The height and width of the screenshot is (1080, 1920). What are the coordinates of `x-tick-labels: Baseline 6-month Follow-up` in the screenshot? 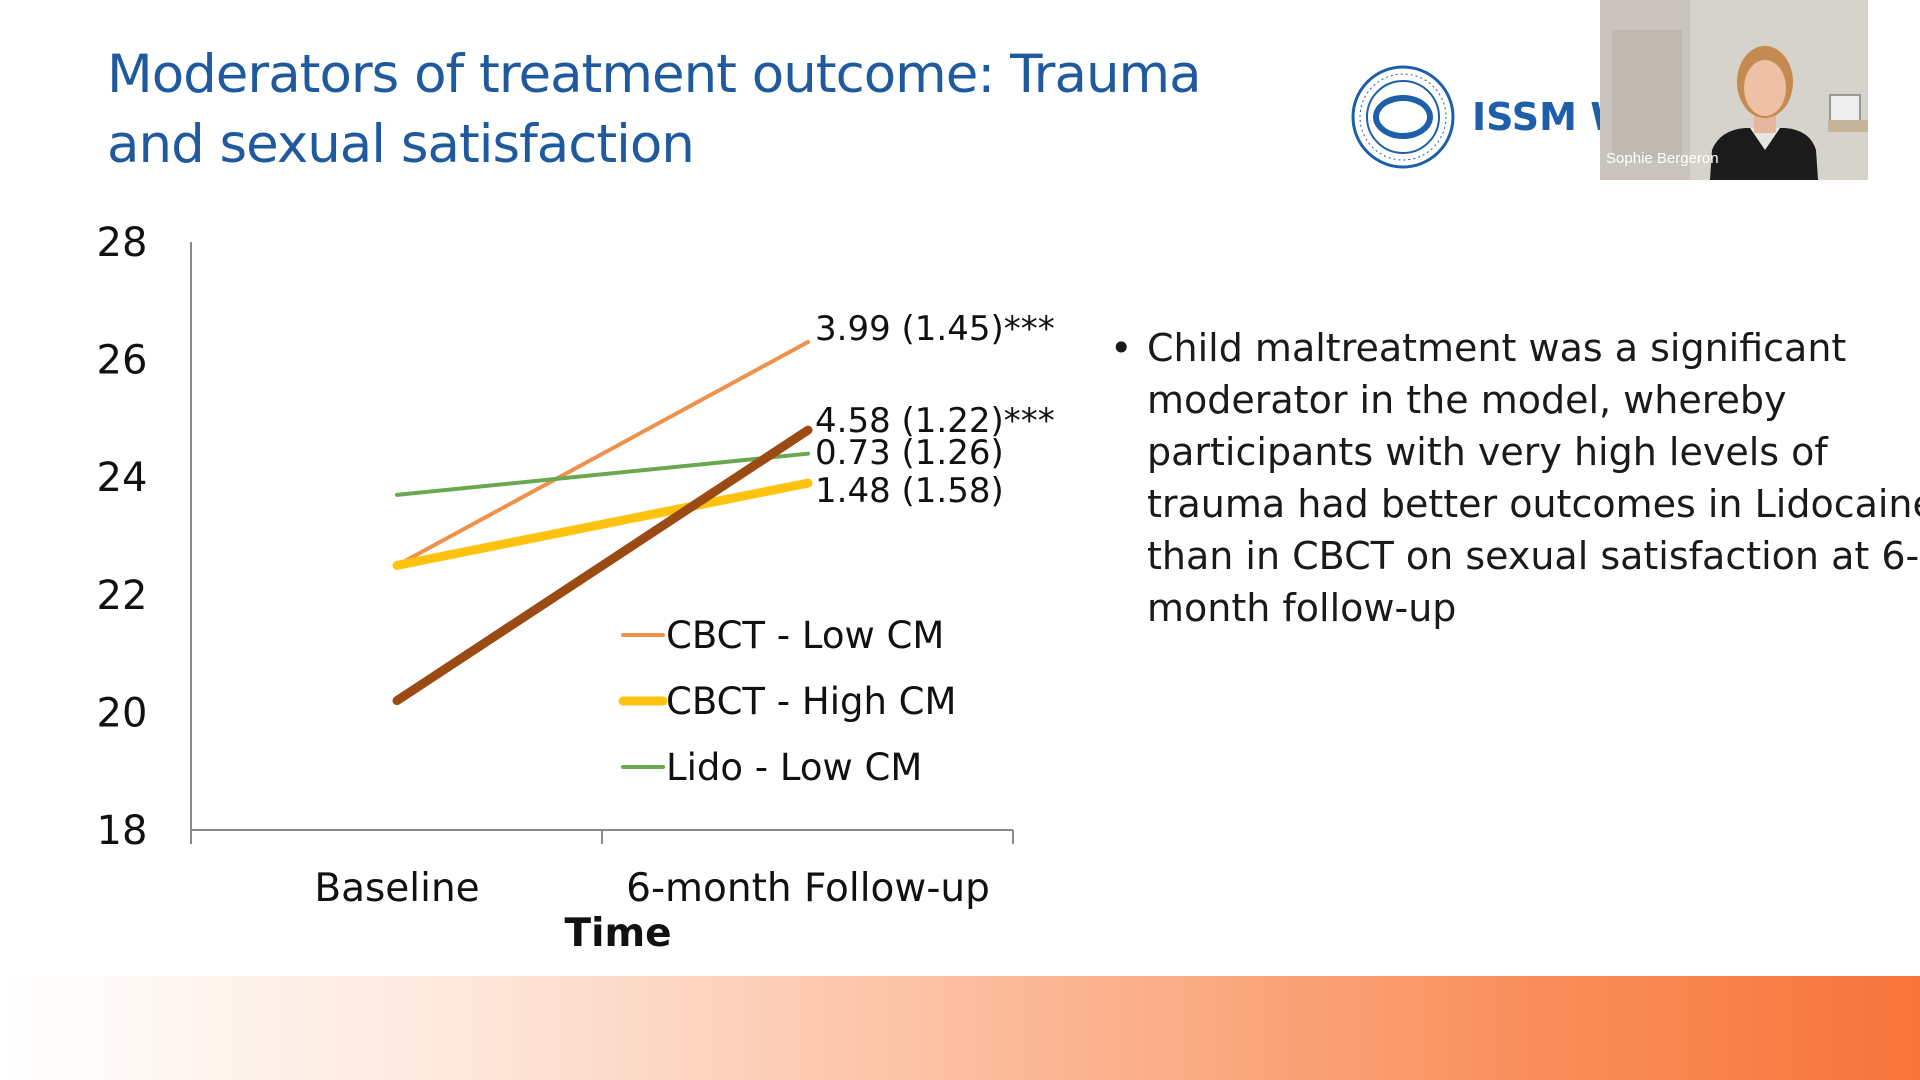 It's located at (652, 888).